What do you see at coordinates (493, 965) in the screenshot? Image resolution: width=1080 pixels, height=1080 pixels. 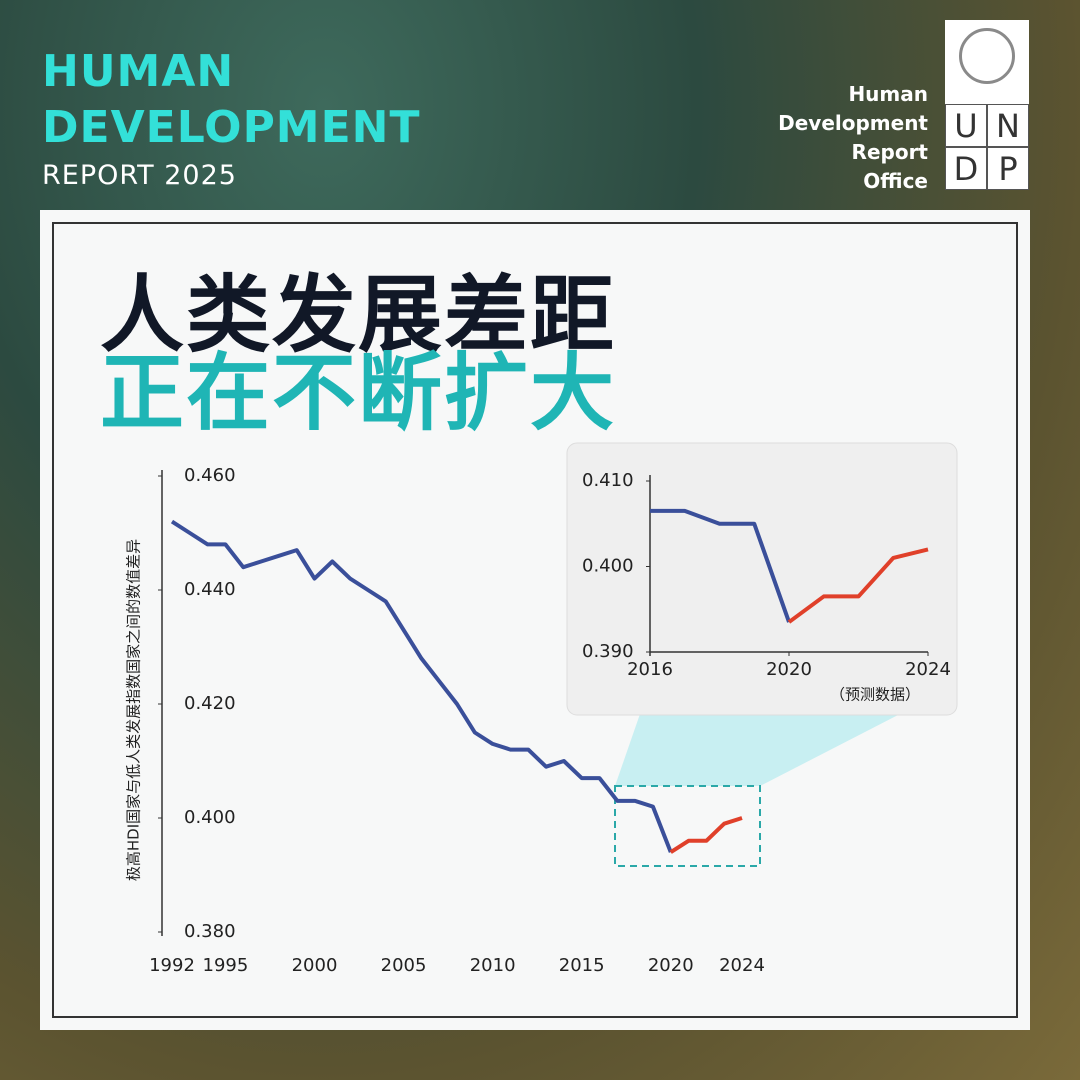 I see `x-tick-label: 2010` at bounding box center [493, 965].